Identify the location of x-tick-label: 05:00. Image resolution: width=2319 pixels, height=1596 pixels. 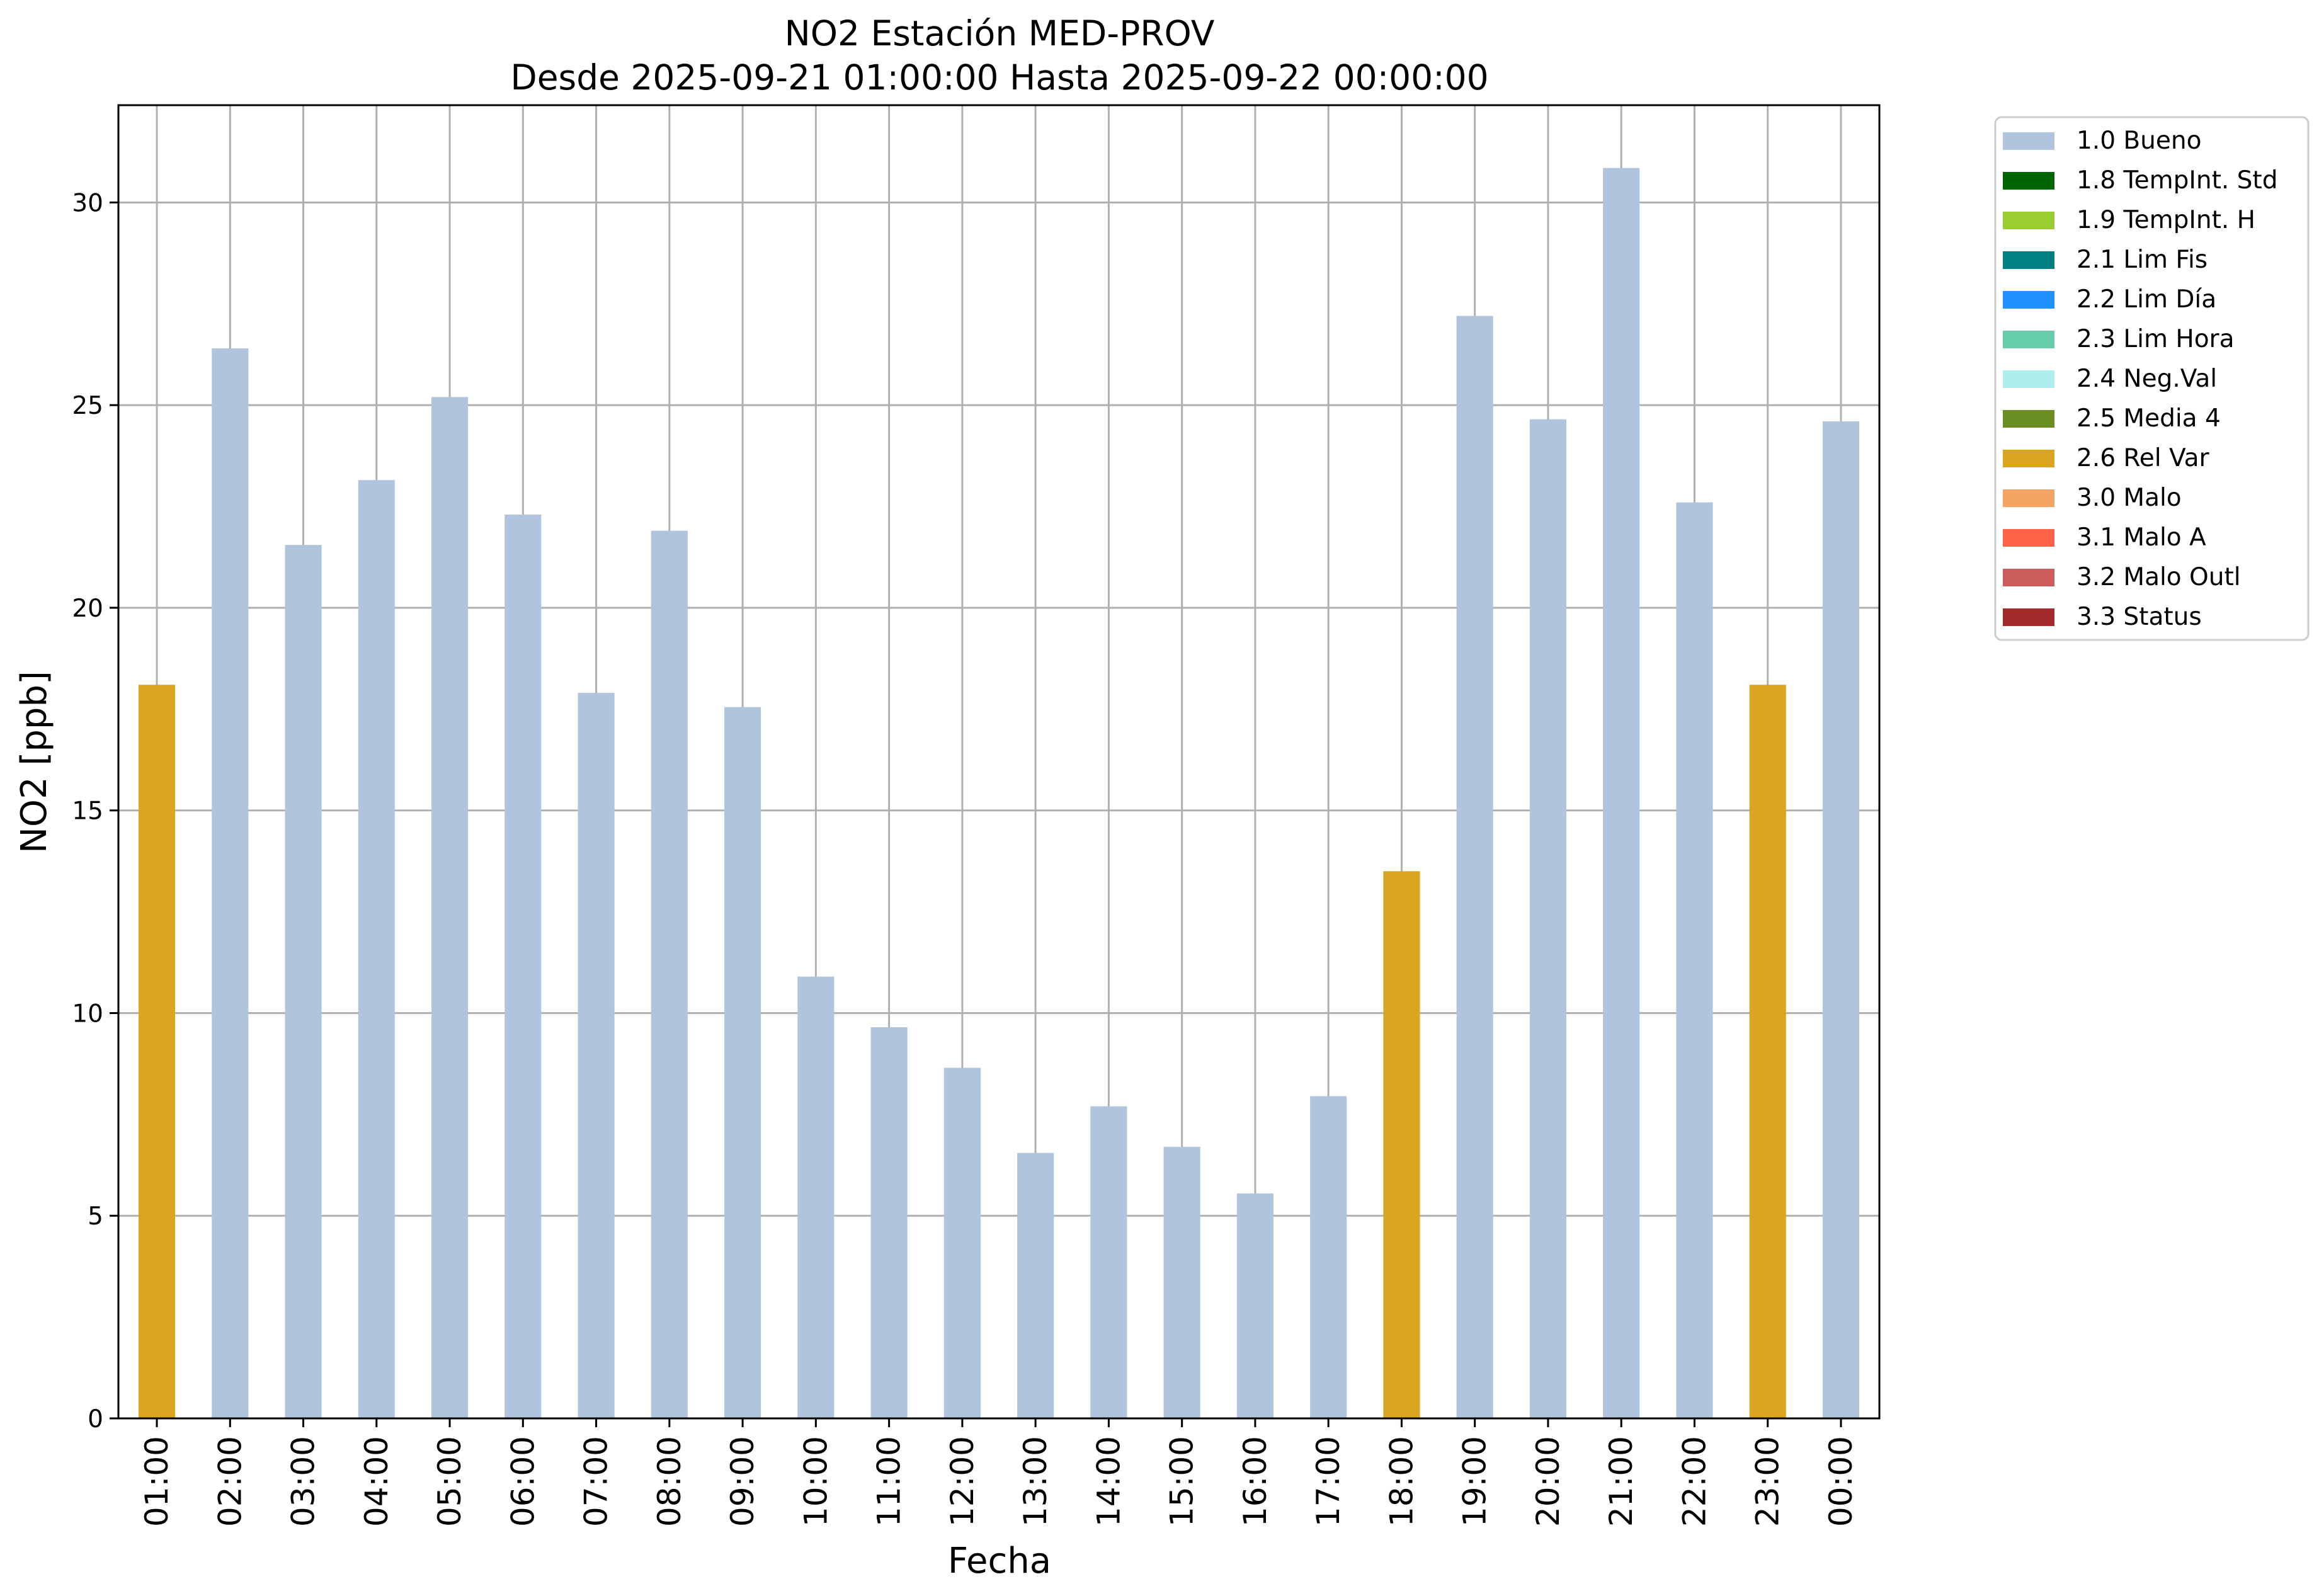
(449, 1481).